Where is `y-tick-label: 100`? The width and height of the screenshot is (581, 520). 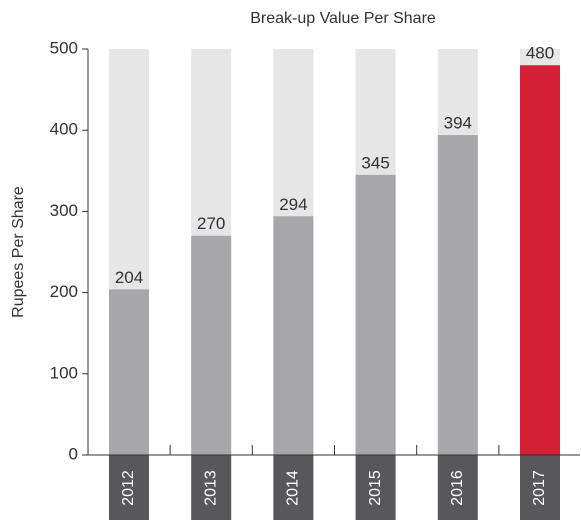
y-tick-label: 100 is located at coordinates (64, 372).